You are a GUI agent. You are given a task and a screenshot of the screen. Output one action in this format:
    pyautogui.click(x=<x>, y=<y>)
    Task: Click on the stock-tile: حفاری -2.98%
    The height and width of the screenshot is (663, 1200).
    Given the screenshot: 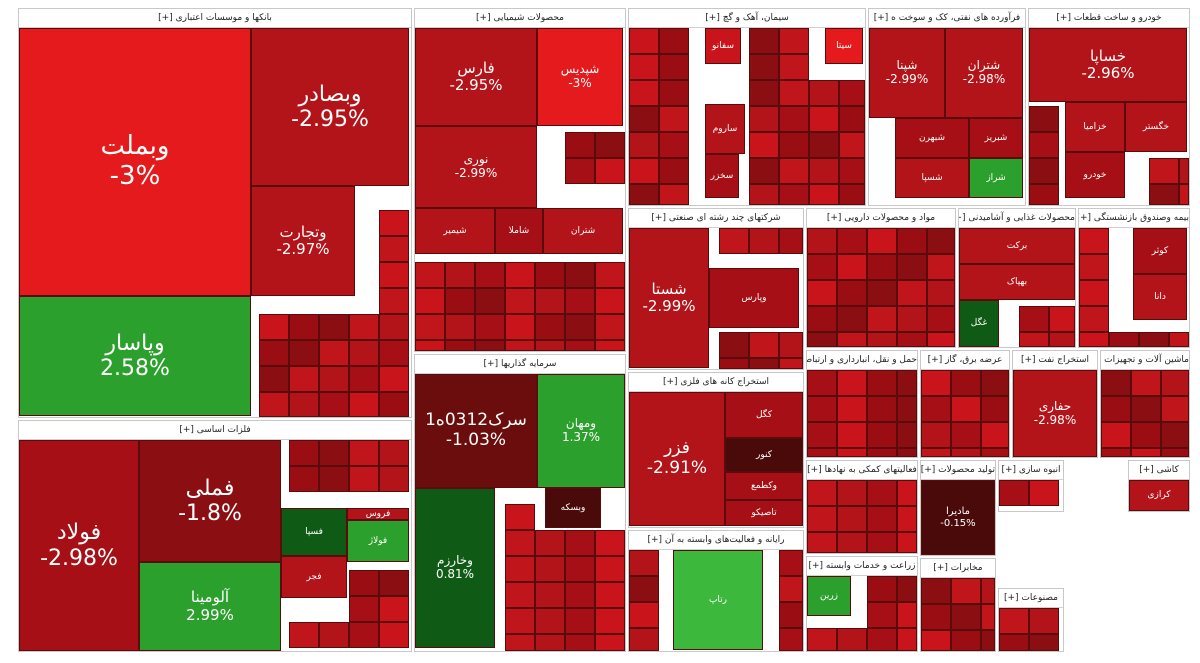 What is the action you would take?
    pyautogui.click(x=1055, y=413)
    